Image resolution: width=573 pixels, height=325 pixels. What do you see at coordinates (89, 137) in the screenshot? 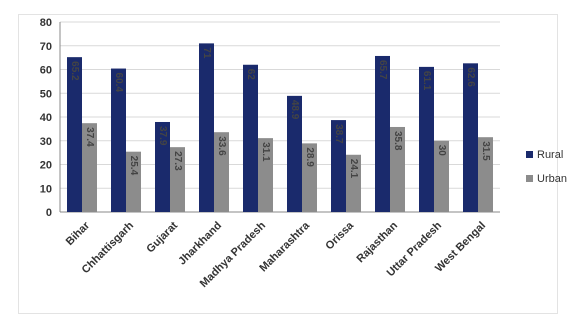
I see `data-label: 37.4` at bounding box center [89, 137].